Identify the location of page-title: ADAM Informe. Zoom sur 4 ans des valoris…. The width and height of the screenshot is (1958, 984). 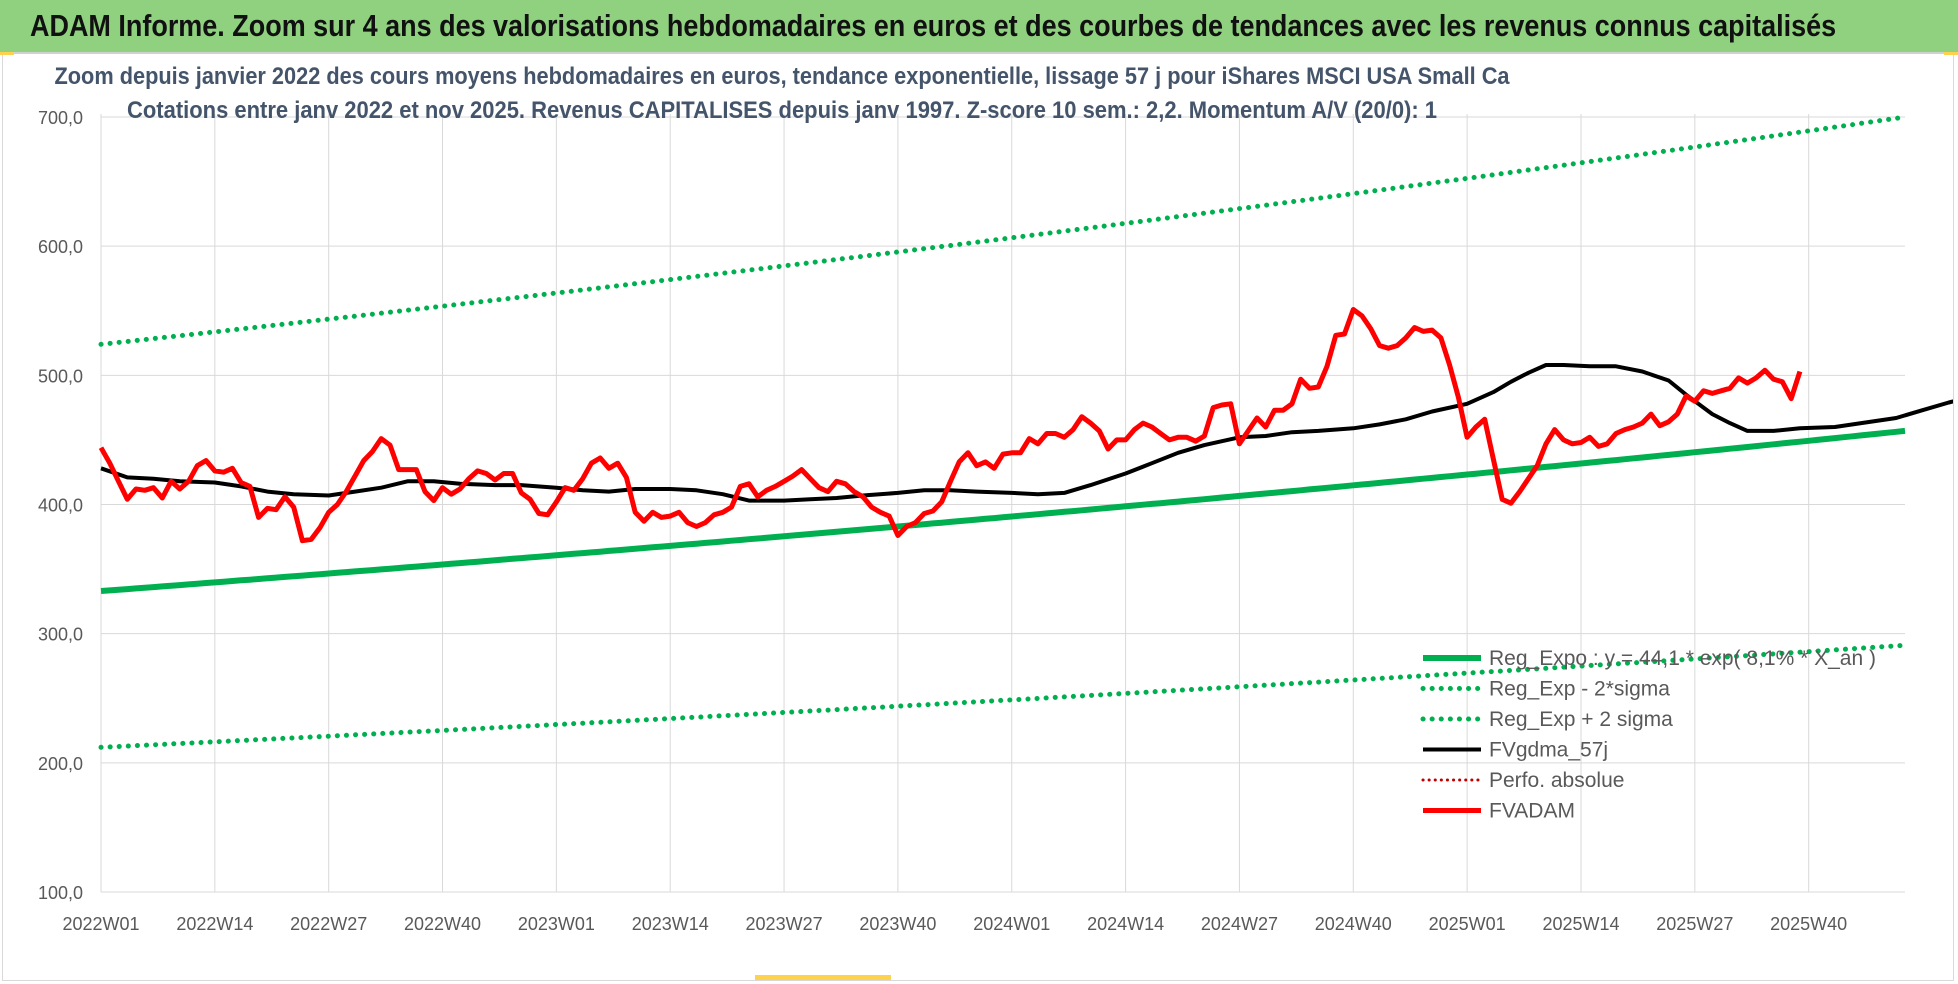
(933, 25).